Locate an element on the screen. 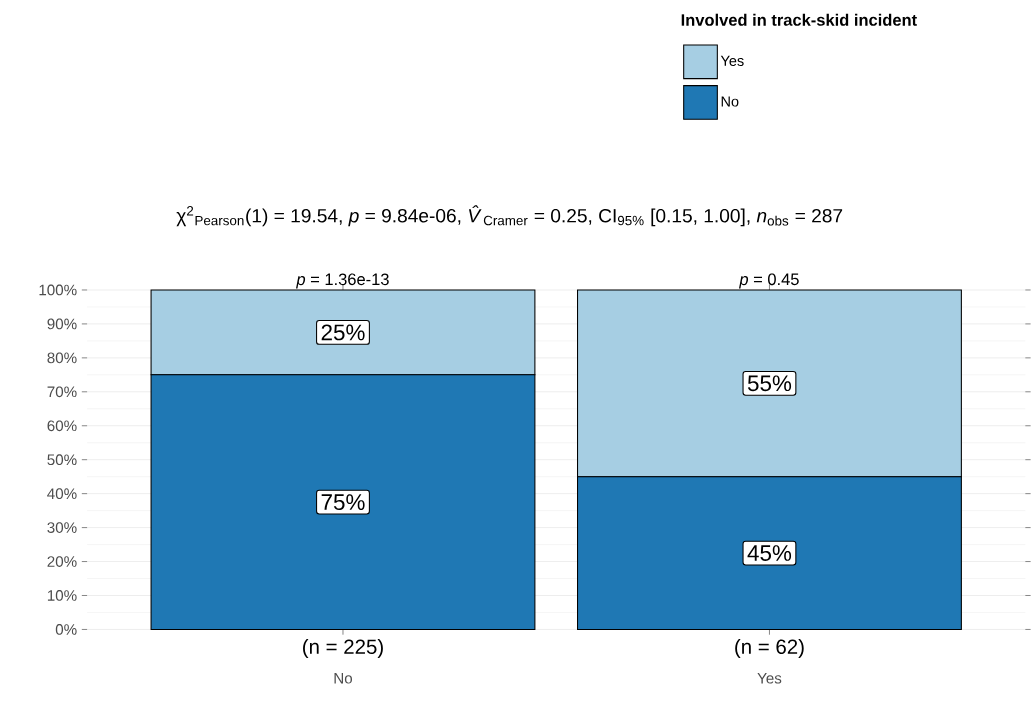 The width and height of the screenshot is (1031, 702). annotation: (n = 225) is located at coordinates (343, 649).